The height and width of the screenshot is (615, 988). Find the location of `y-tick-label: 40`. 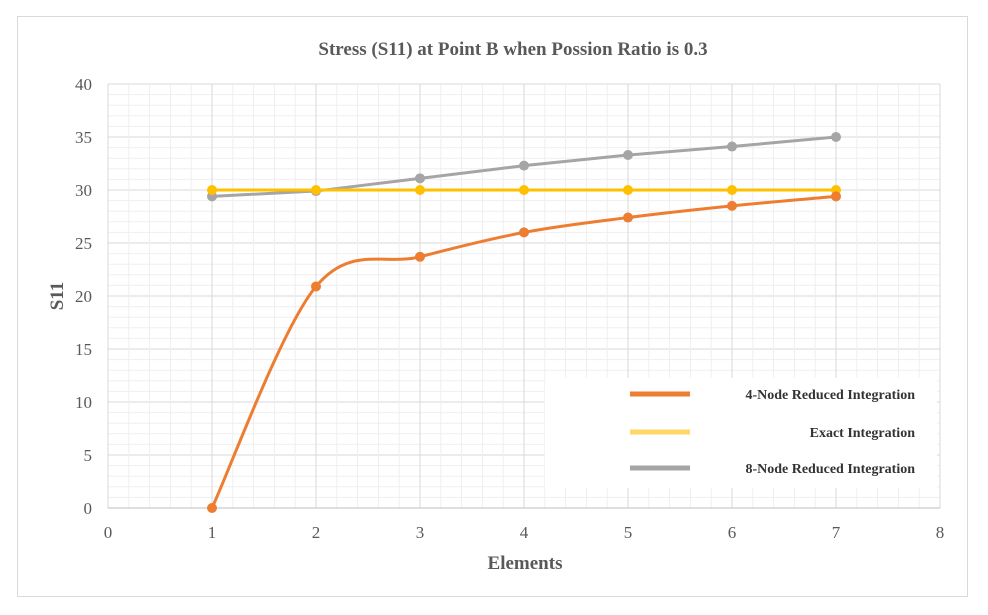

y-tick-label: 40 is located at coordinates (83, 84).